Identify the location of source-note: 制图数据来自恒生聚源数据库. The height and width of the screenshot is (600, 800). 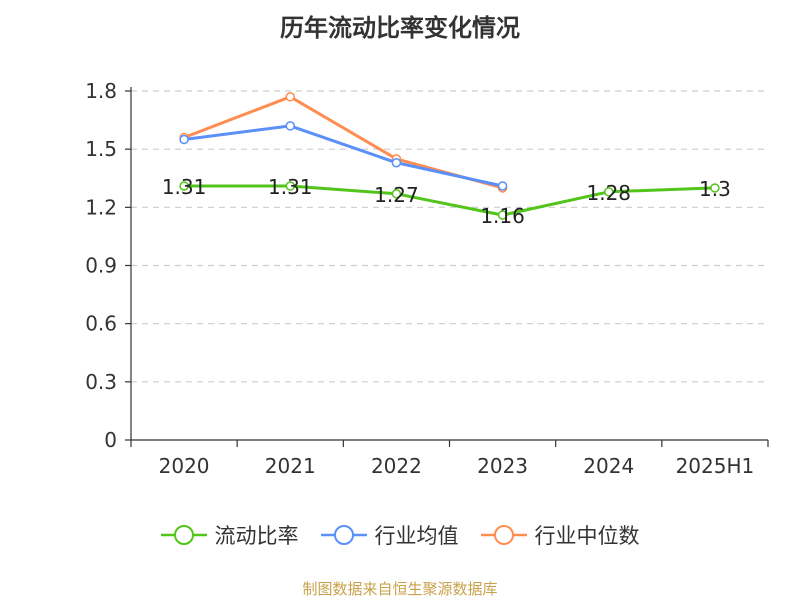
(400, 589).